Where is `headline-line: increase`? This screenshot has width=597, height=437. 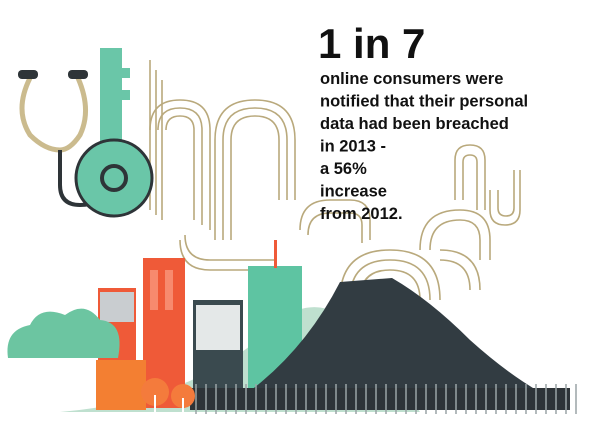 headline-line: increase is located at coordinates (353, 192).